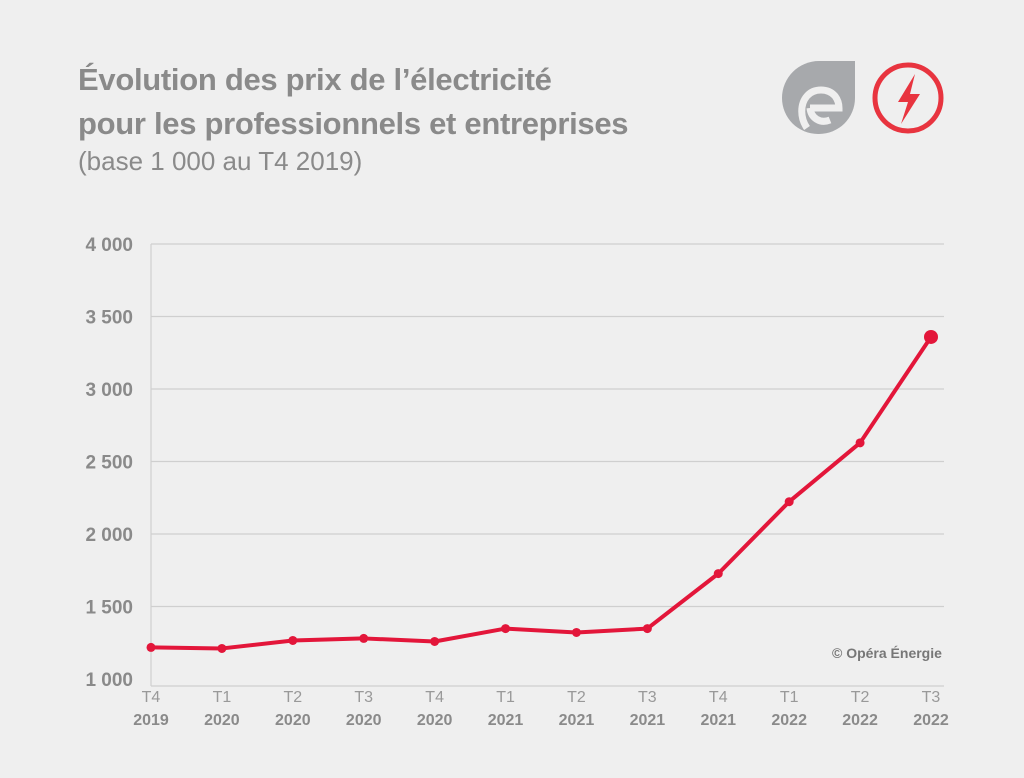 Image resolution: width=1024 pixels, height=778 pixels. What do you see at coordinates (109, 680) in the screenshot?
I see `y-tick-label: 1 000` at bounding box center [109, 680].